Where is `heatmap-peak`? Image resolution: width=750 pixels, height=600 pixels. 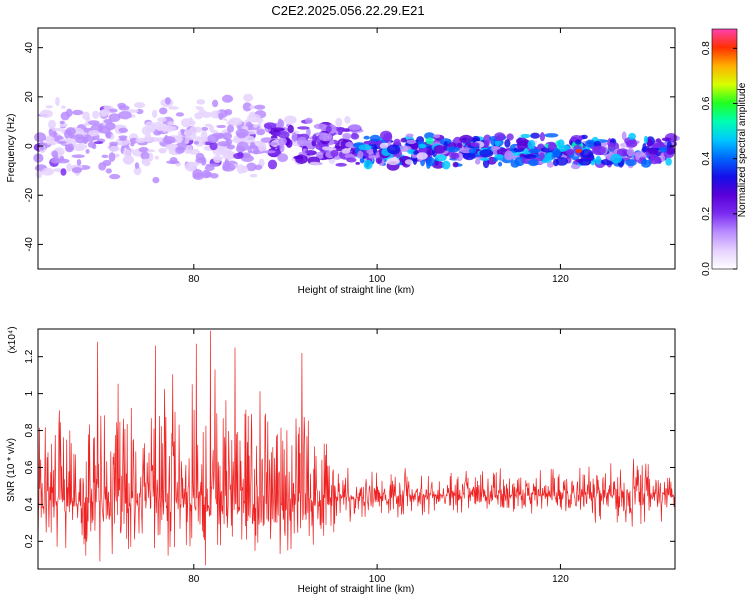
heatmap-peak is located at coordinates (578, 150).